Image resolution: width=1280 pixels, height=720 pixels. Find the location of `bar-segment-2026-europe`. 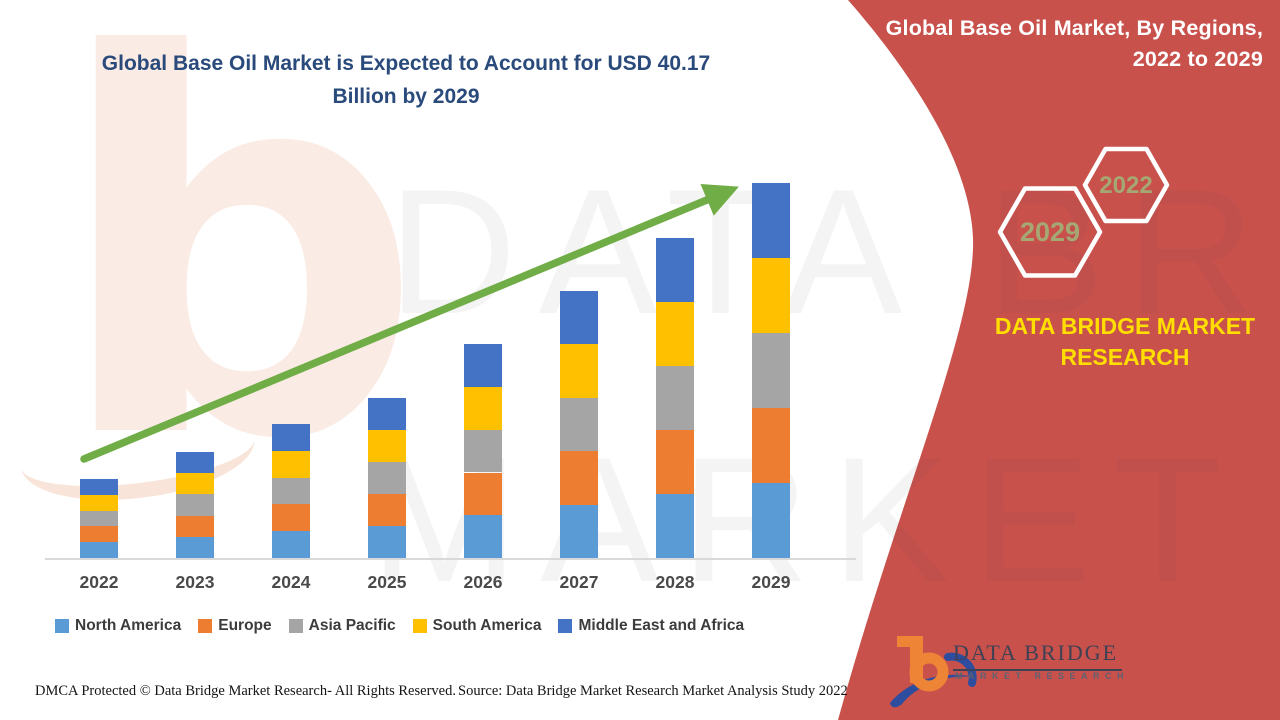

bar-segment-2026-europe is located at coordinates (483, 494).